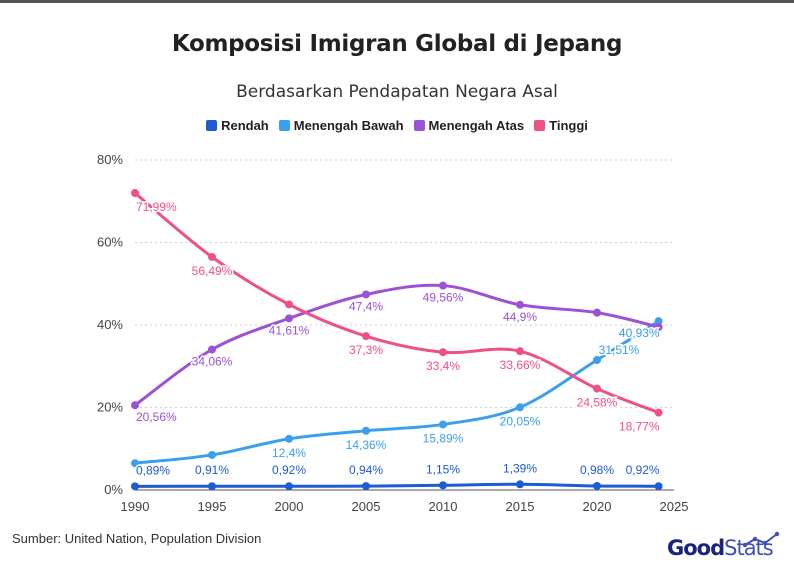  I want to click on legend-swatch-rendah, so click(212, 125).